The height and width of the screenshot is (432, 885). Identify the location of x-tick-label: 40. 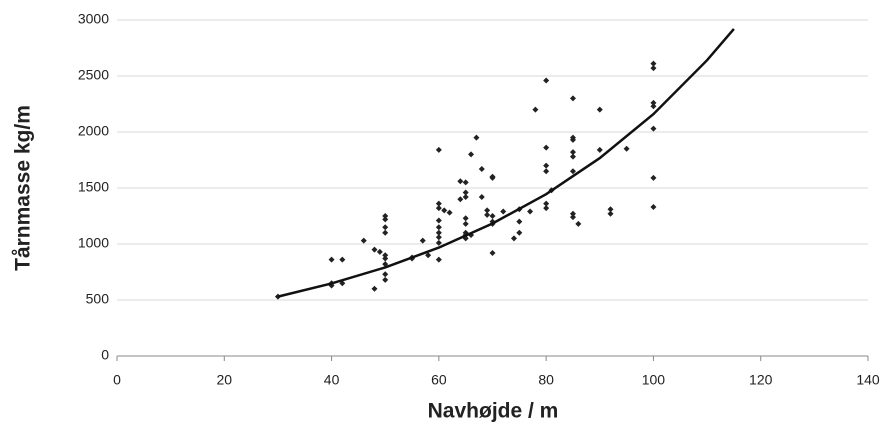
(332, 380).